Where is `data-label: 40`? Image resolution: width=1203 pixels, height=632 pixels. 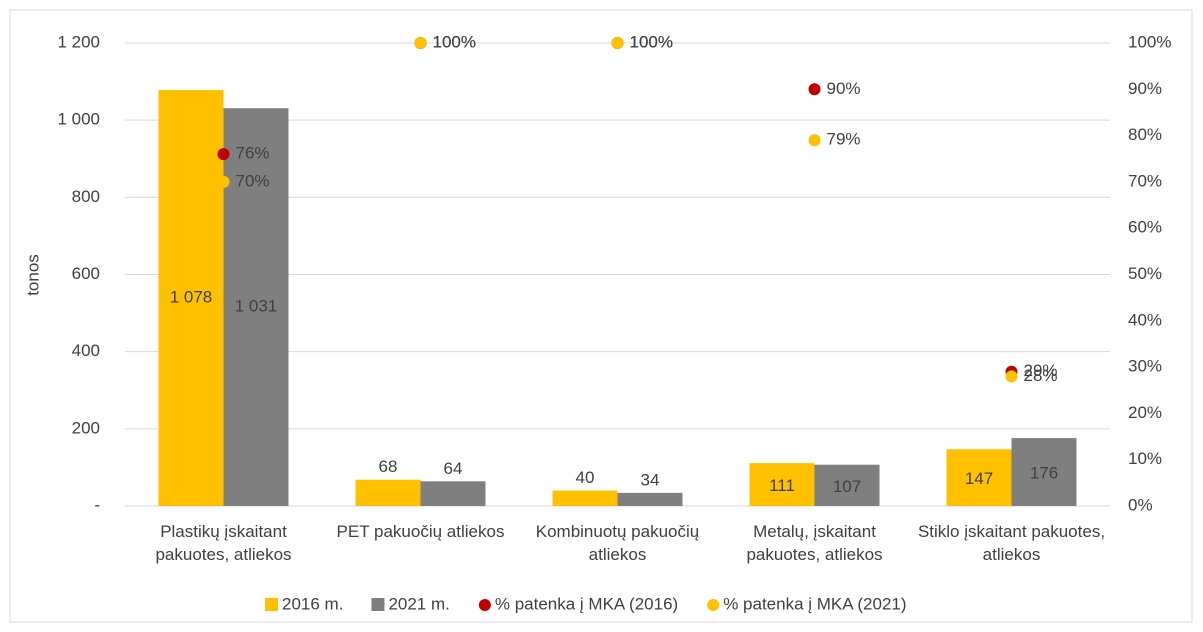 data-label: 40 is located at coordinates (585, 477).